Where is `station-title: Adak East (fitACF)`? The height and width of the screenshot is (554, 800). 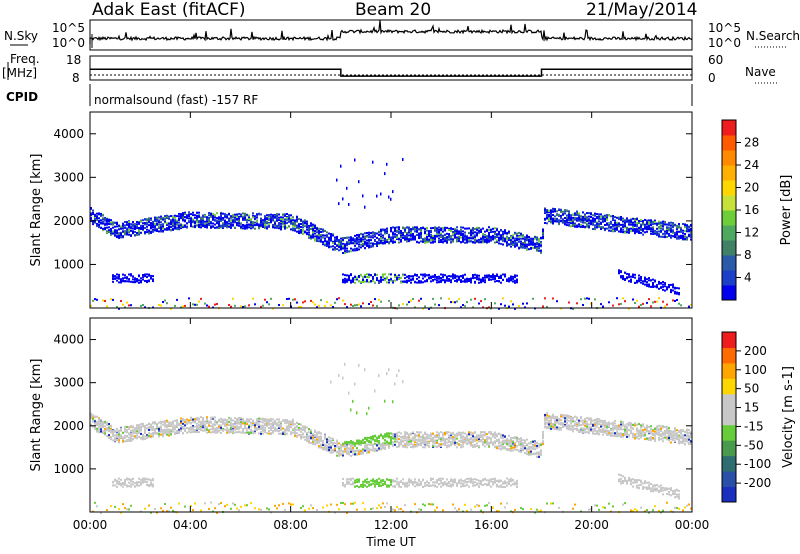
station-title: Adak East (fitACF) is located at coordinates (169, 10).